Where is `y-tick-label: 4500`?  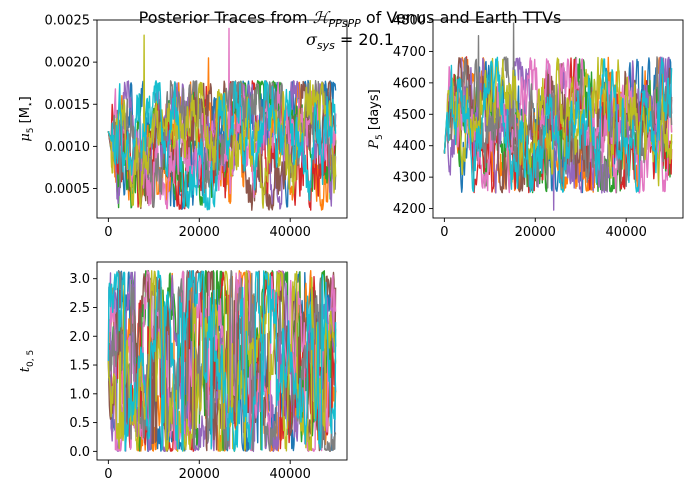
y-tick-label: 4500 is located at coordinates (409, 115).